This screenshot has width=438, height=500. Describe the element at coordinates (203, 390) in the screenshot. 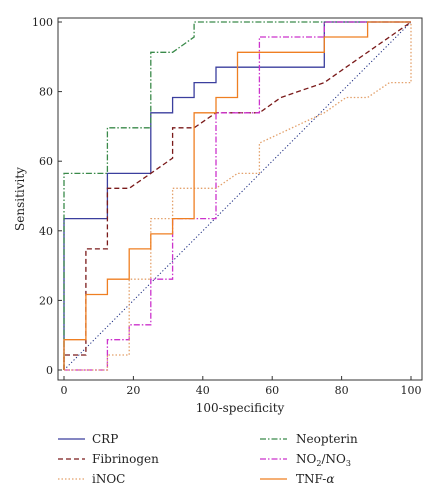

I see `x-tick-label-40: 40` at that location.